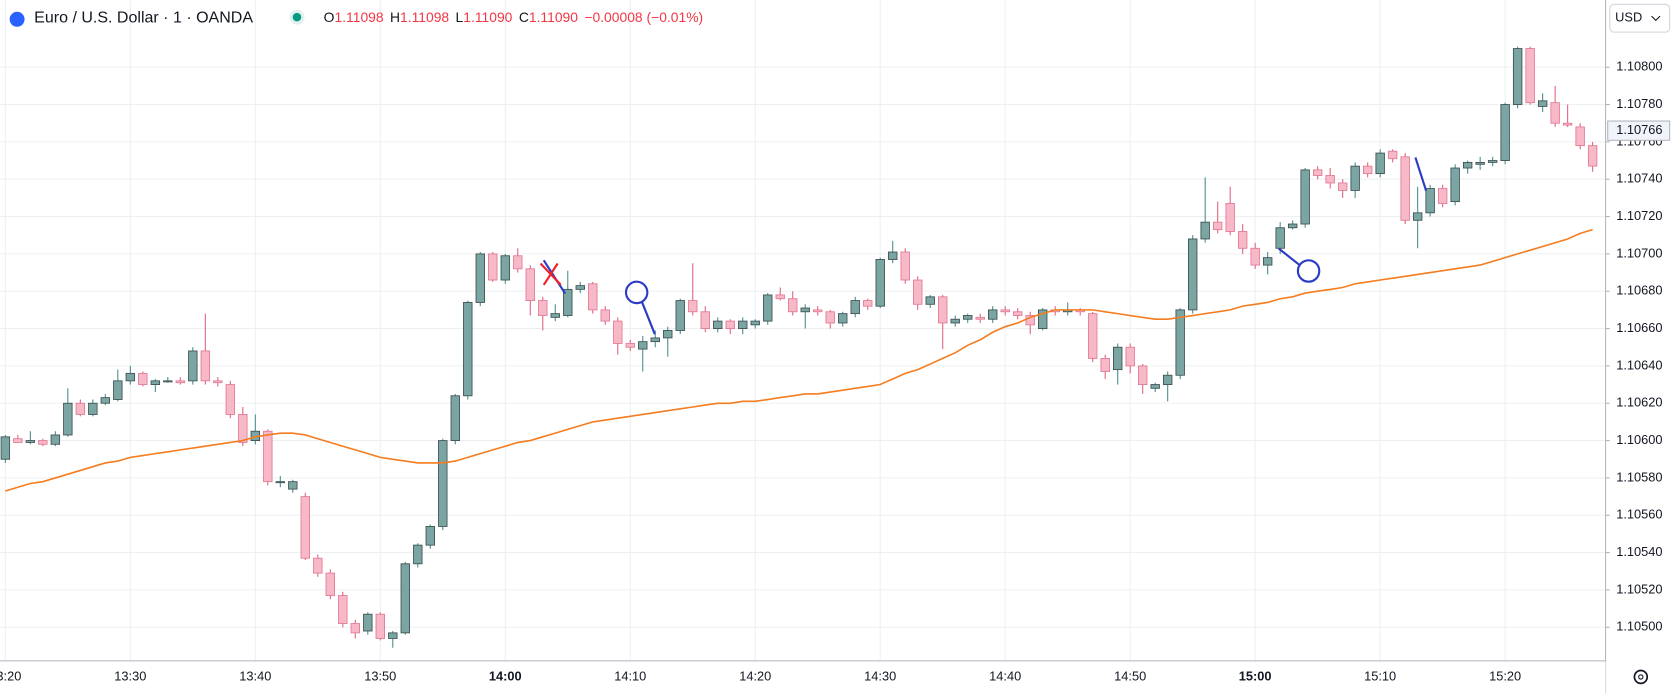 Image resolution: width=1675 pixels, height=693 pixels. Describe the element at coordinates (329, 17) in the screenshot. I see `label: O` at that location.